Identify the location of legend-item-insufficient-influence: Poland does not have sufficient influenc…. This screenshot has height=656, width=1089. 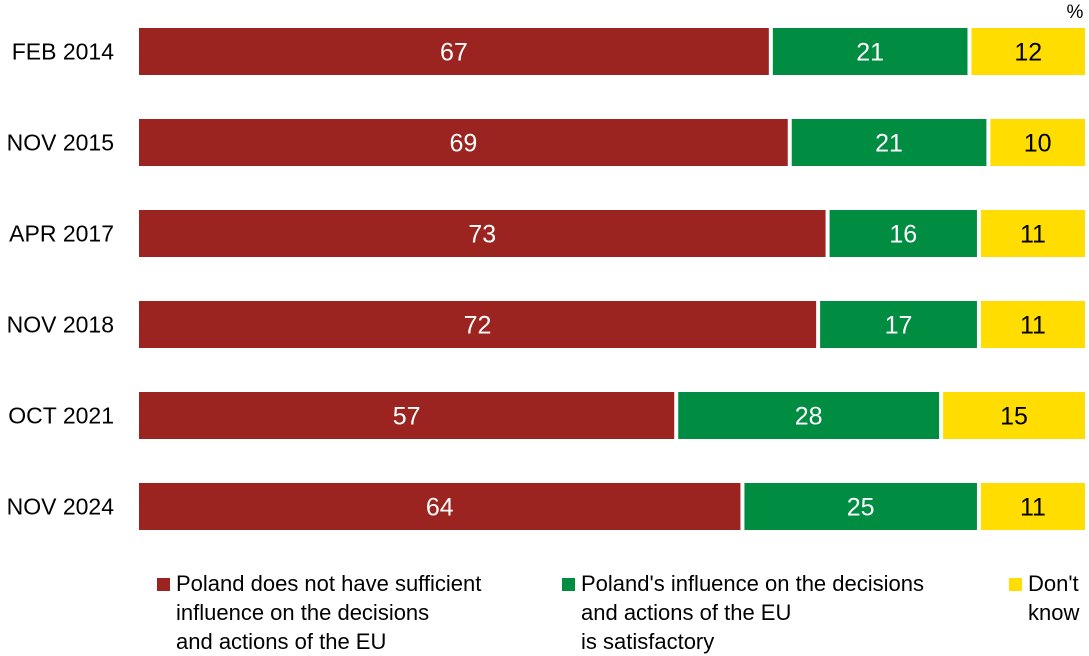
(319, 612).